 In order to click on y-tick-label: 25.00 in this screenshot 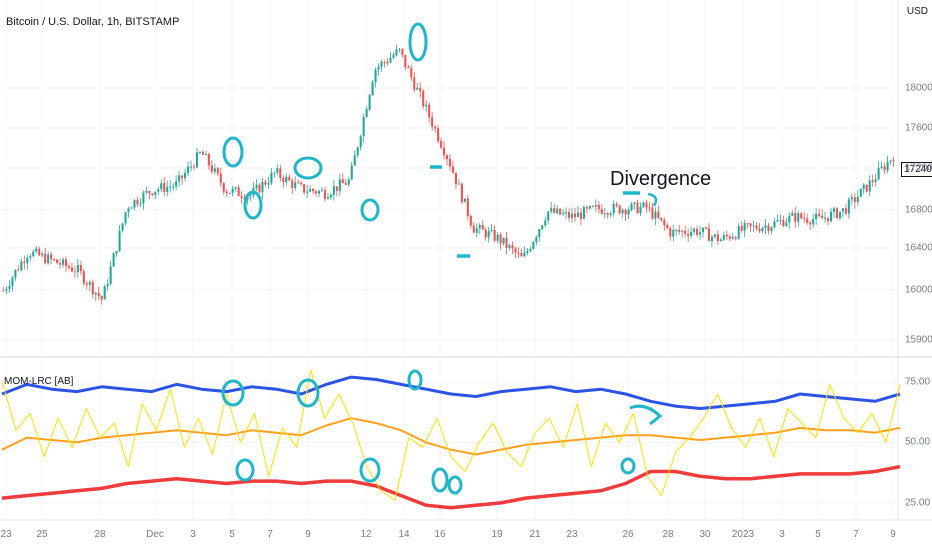, I will do `click(918, 503)`.